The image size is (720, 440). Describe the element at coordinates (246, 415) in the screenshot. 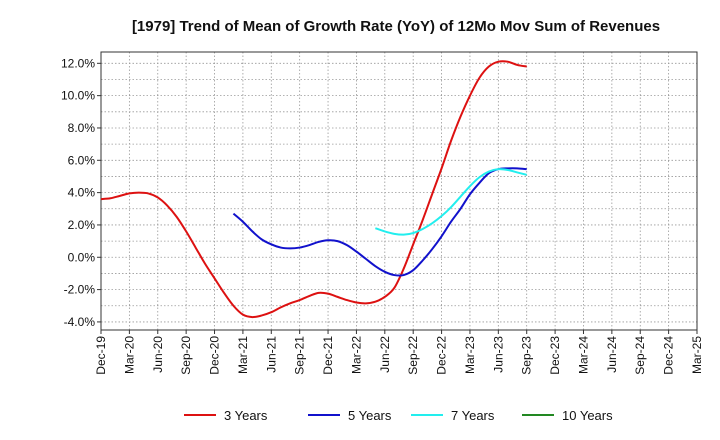

I see `legend-label-3-years: 3 Years` at that location.